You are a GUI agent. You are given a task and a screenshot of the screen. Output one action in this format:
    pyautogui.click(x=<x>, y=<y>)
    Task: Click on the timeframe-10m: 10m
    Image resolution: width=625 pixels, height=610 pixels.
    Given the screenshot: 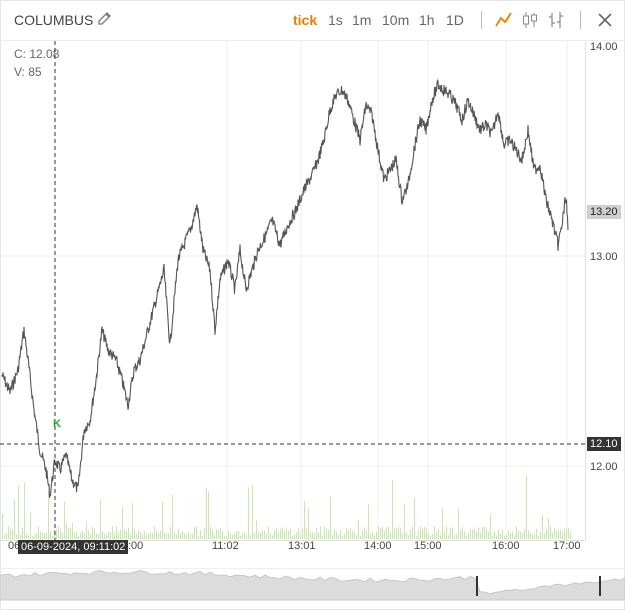 What is the action you would take?
    pyautogui.click(x=396, y=20)
    